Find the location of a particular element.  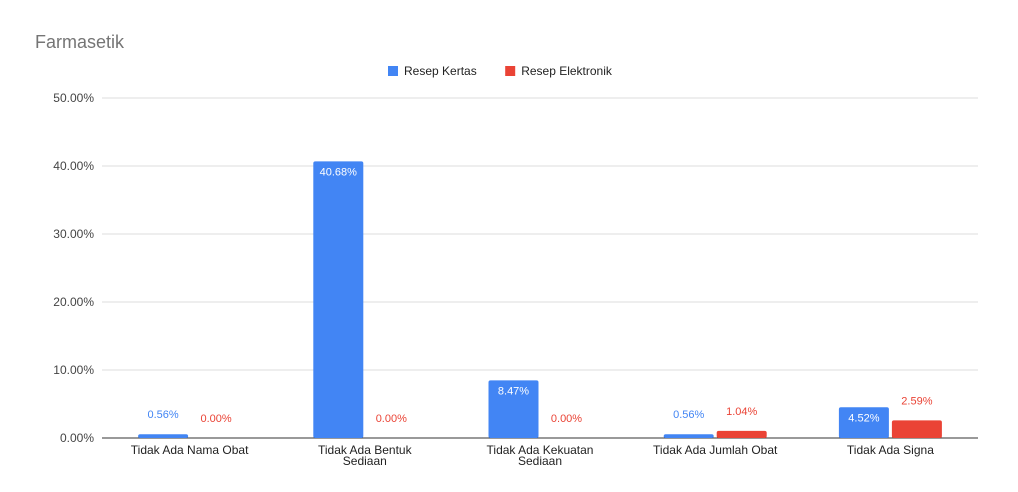

y-axis: 0.00% 10.00% 20.00% 30.00% 40.00% 50.00% is located at coordinates (73, 268).